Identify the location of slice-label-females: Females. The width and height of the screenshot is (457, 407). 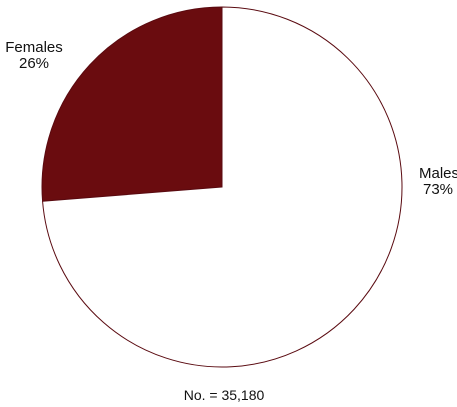
(34, 47).